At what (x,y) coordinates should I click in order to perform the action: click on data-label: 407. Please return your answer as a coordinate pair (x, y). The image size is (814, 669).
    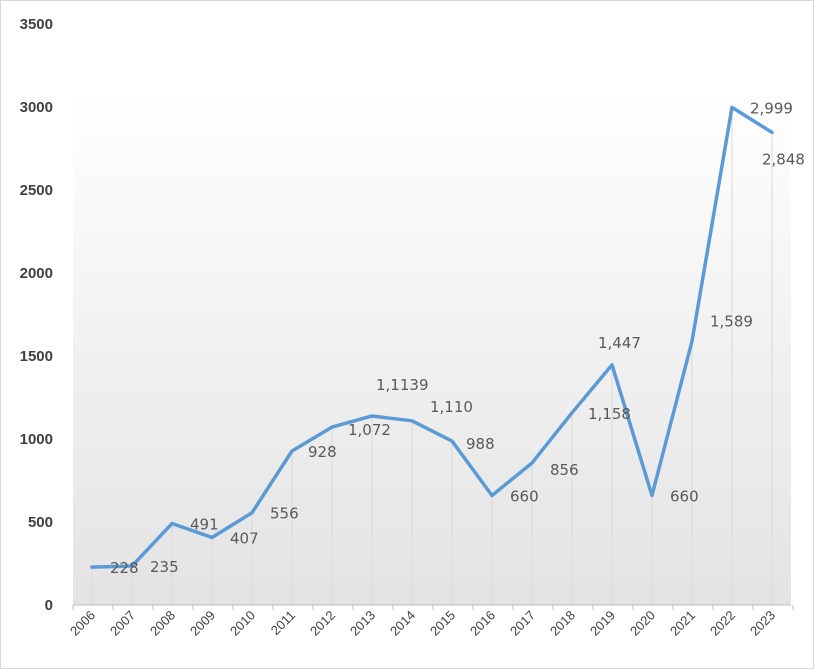
    Looking at the image, I should click on (244, 538).